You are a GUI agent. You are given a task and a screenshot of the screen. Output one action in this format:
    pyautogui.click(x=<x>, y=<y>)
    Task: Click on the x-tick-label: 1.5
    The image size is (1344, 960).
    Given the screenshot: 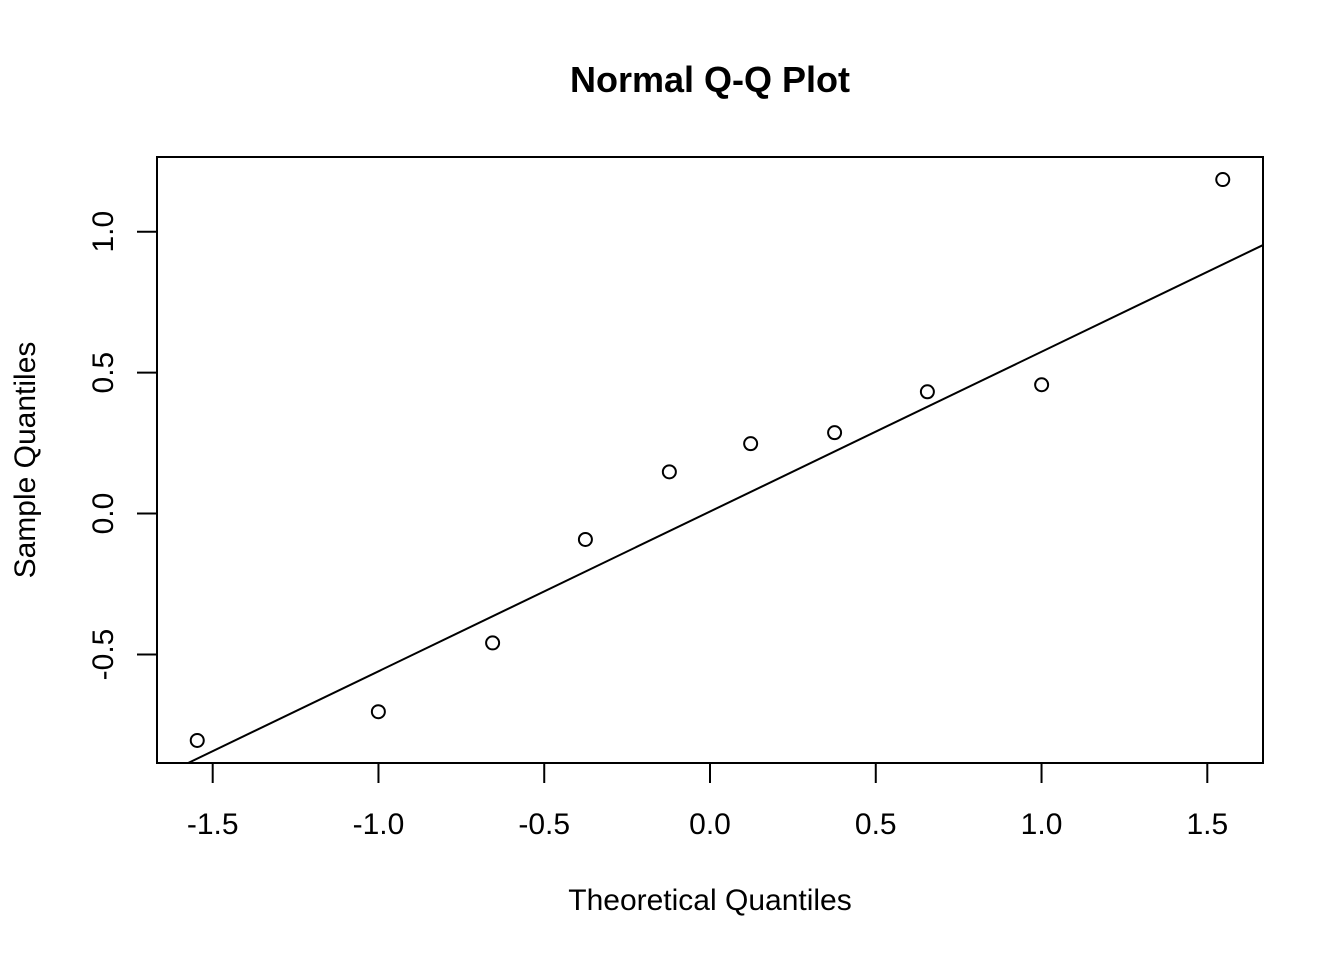 What is the action you would take?
    pyautogui.click(x=1207, y=824)
    